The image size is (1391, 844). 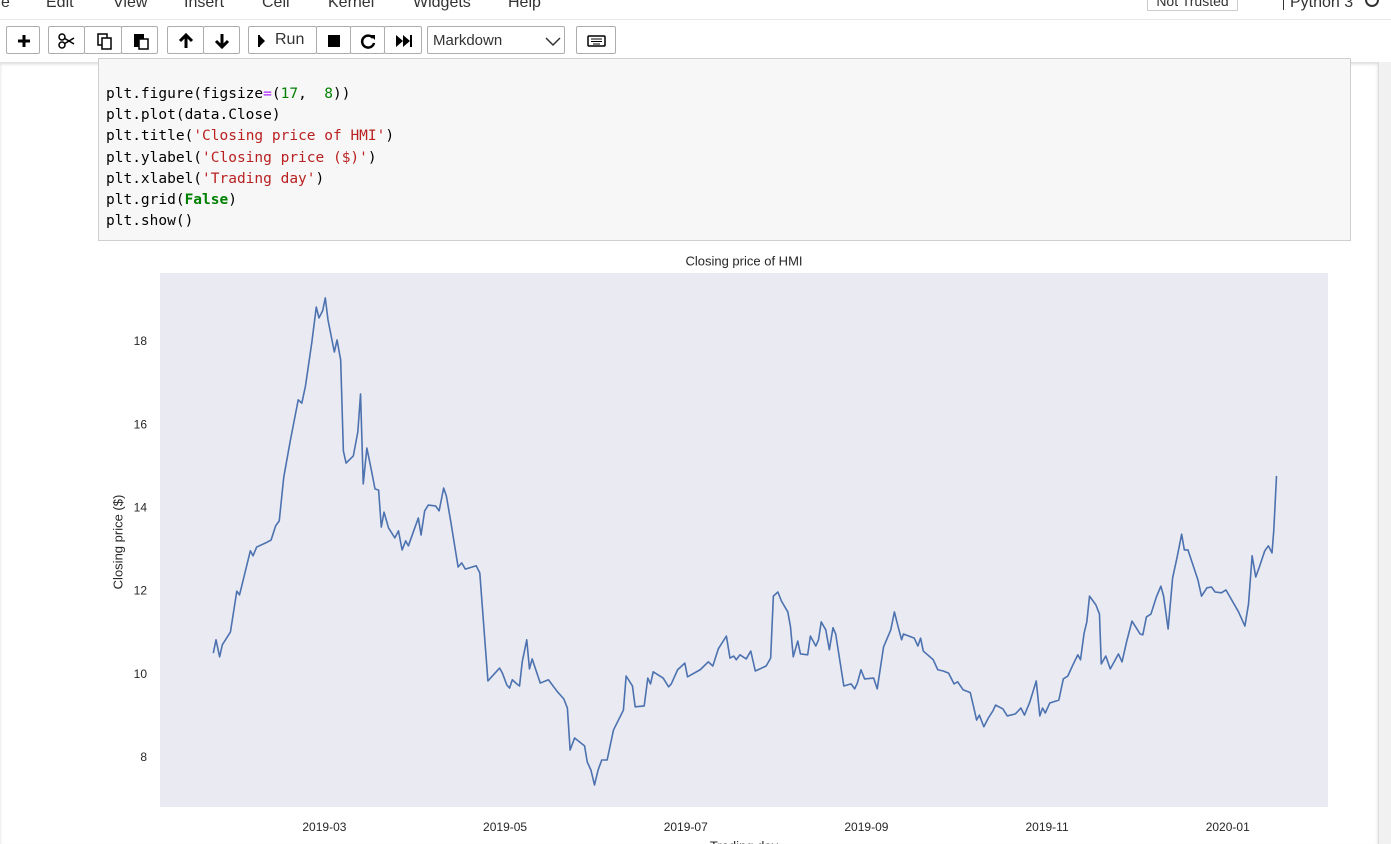 I want to click on code-token: plt.grid(, so click(x=145, y=200).